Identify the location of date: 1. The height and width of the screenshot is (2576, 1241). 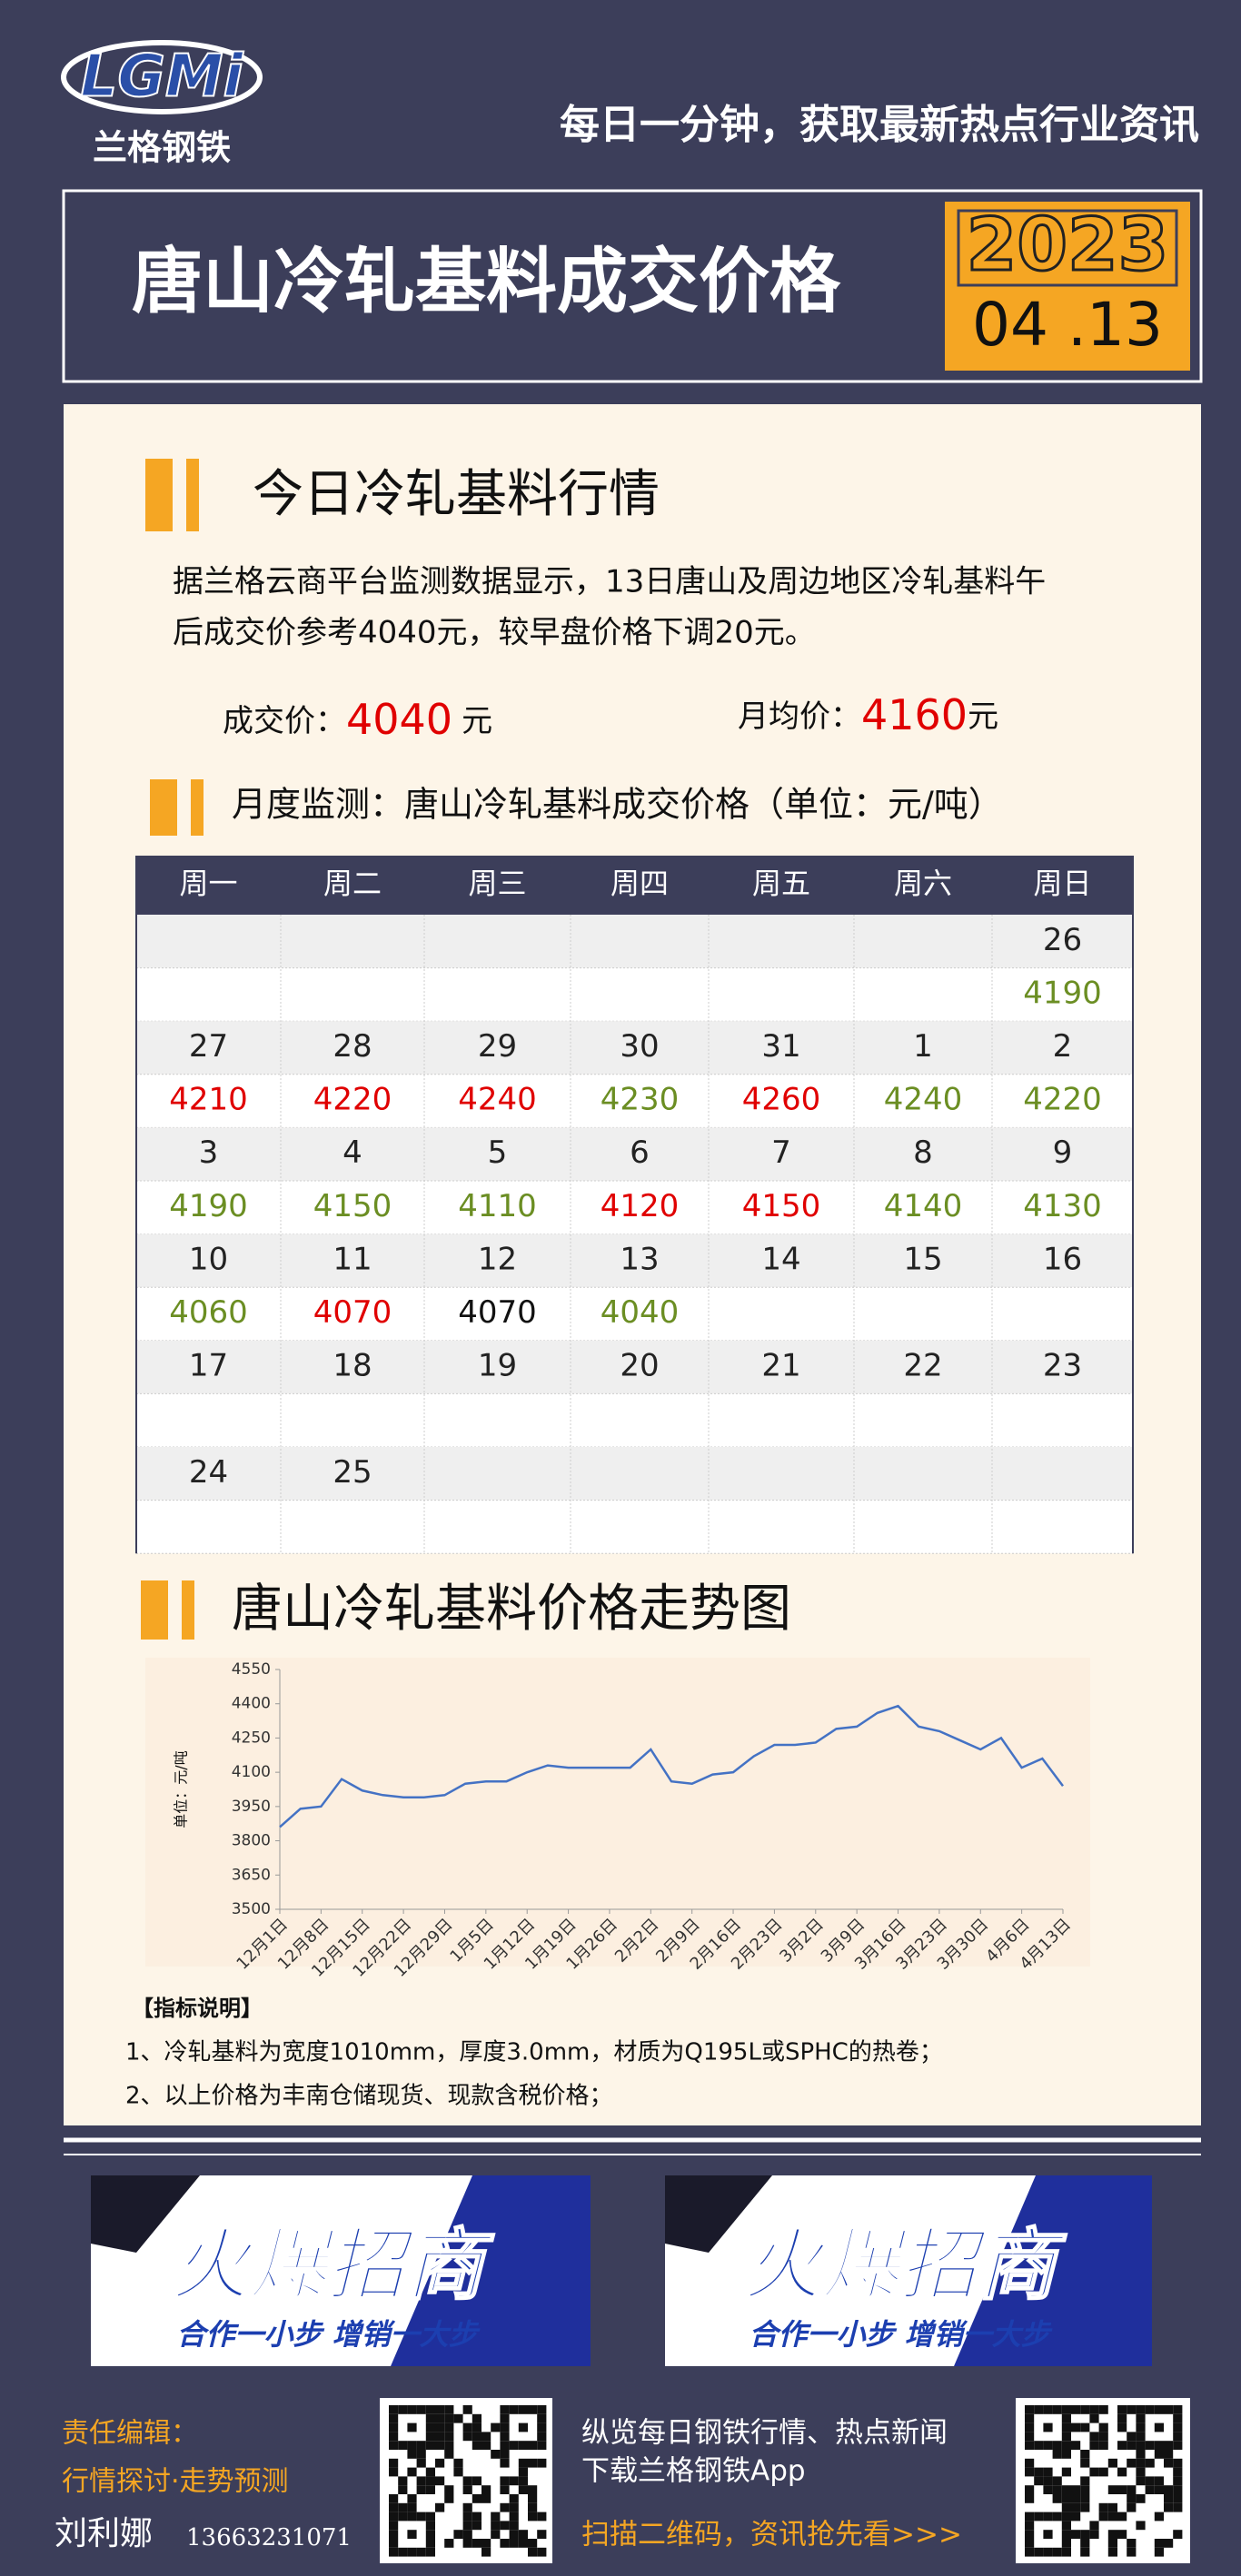
(923, 1046).